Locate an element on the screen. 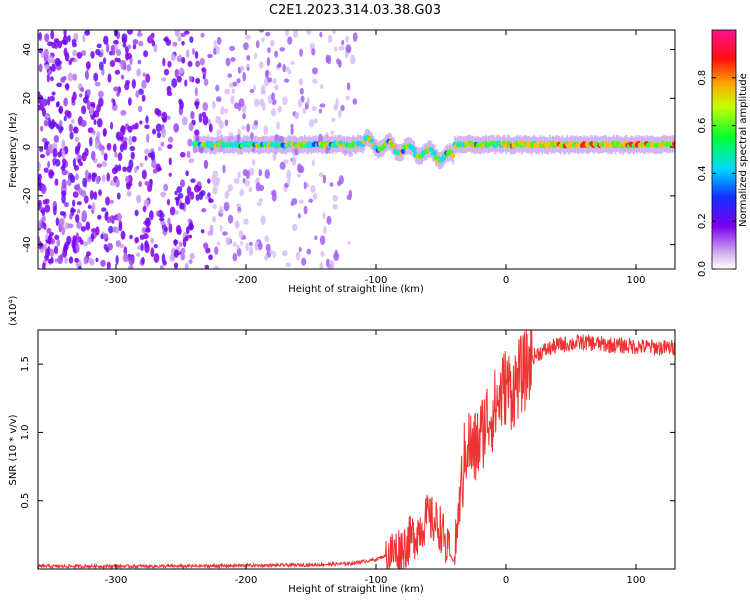 The height and width of the screenshot is (600, 750). colorbar-ticks: 0.0 0.2 0.4 0.6 0.8 is located at coordinates (716, 173).